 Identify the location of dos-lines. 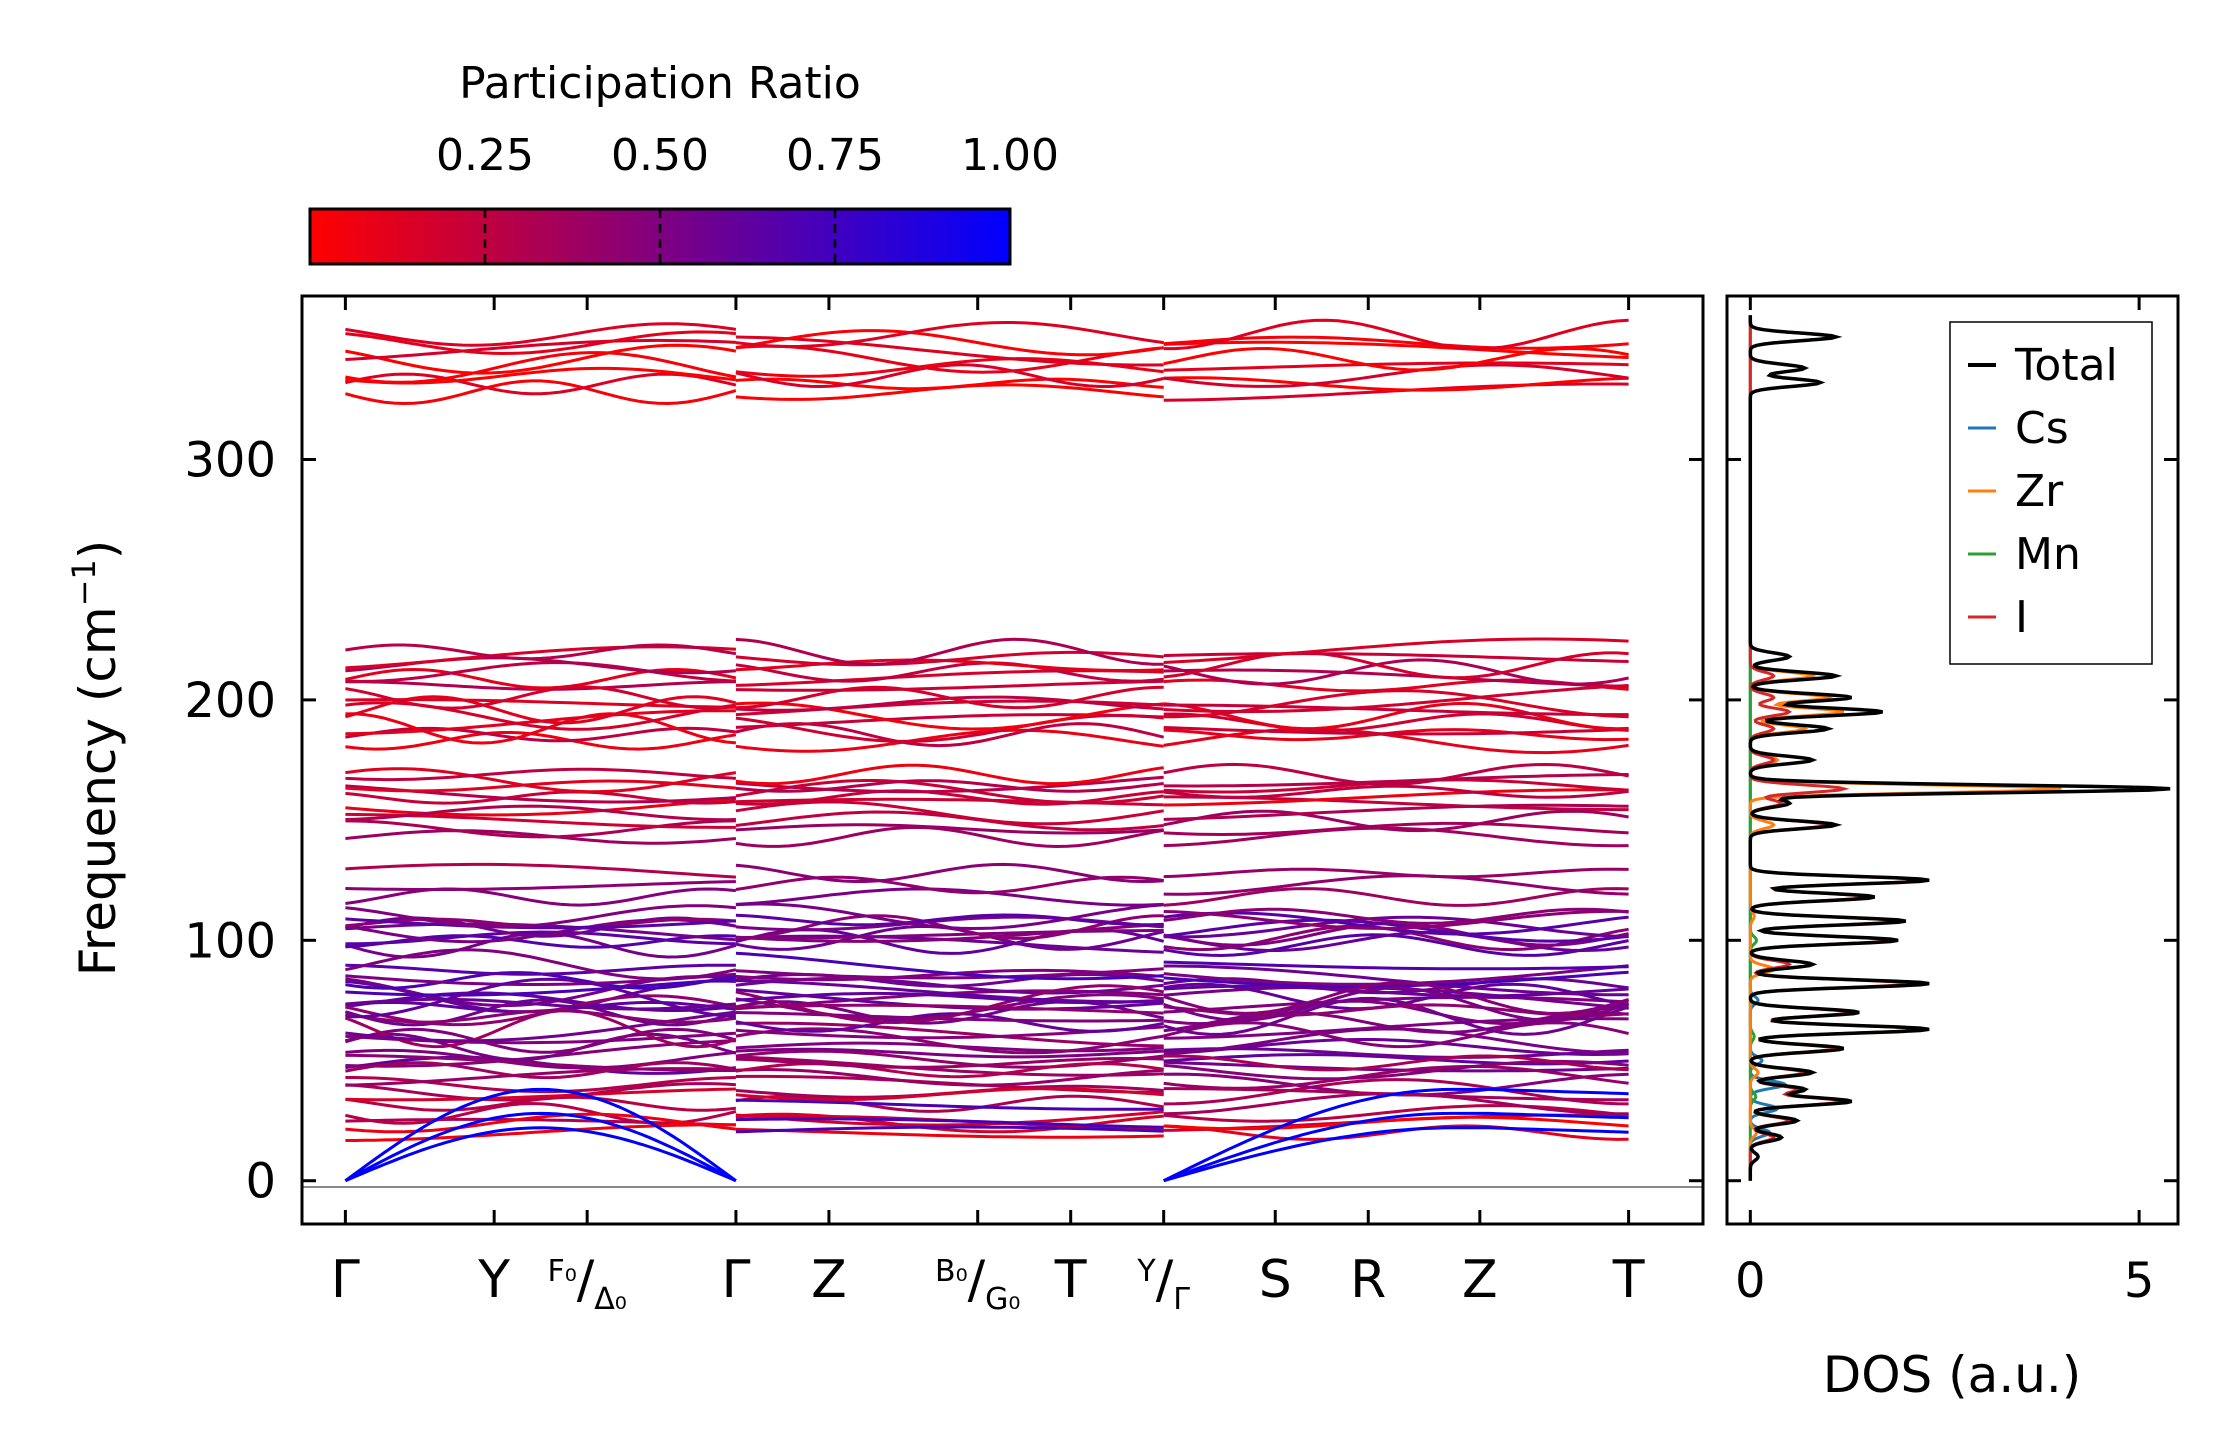
(1959, 748).